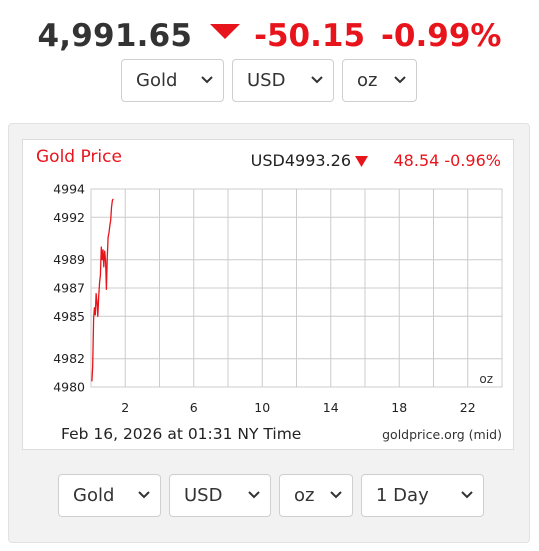 The image size is (539, 551). I want to click on x-tick-label: 2, so click(125, 407).